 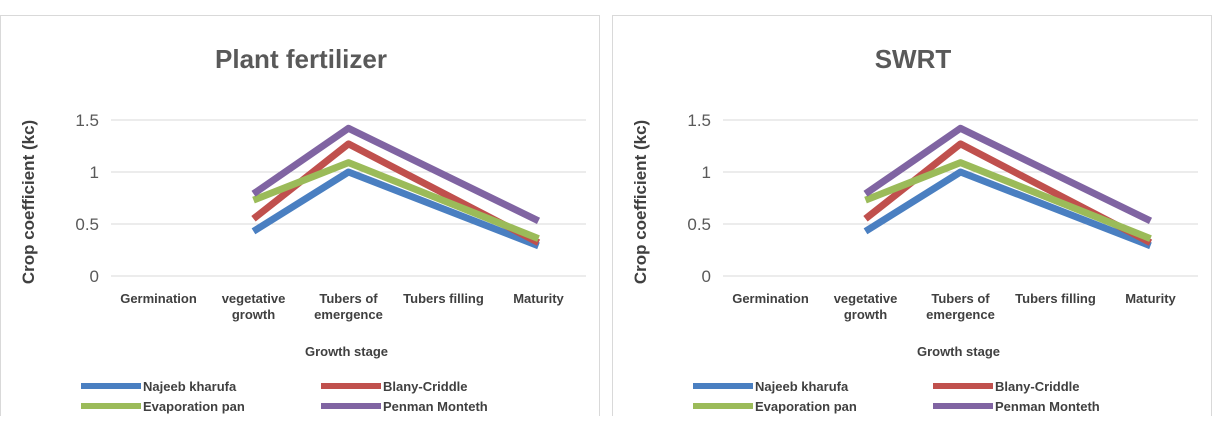 I want to click on chart-title: SWRT, so click(x=913, y=59).